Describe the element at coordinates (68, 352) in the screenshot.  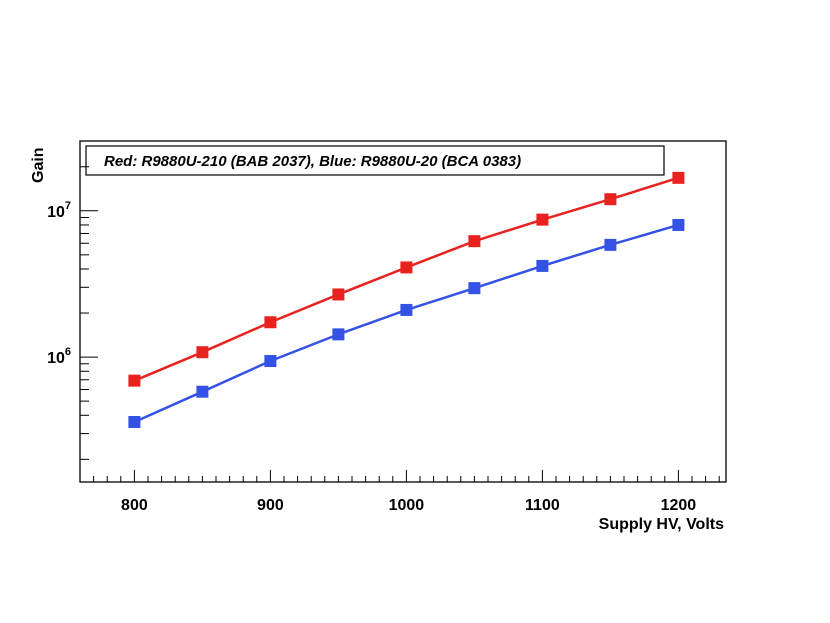
I see `y-tick-label-exponent: 6` at that location.